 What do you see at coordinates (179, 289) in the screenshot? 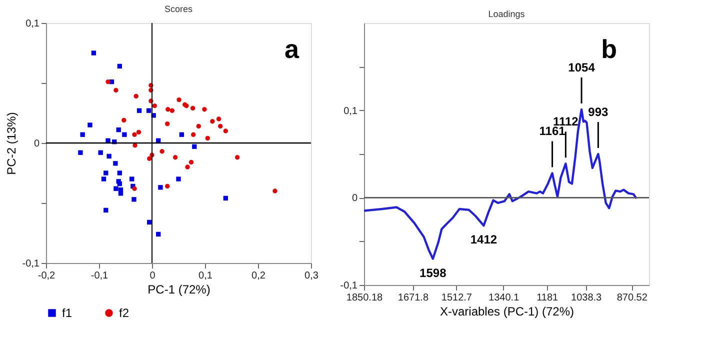
I see `x-axis-title: PC-1 (72%)` at bounding box center [179, 289].